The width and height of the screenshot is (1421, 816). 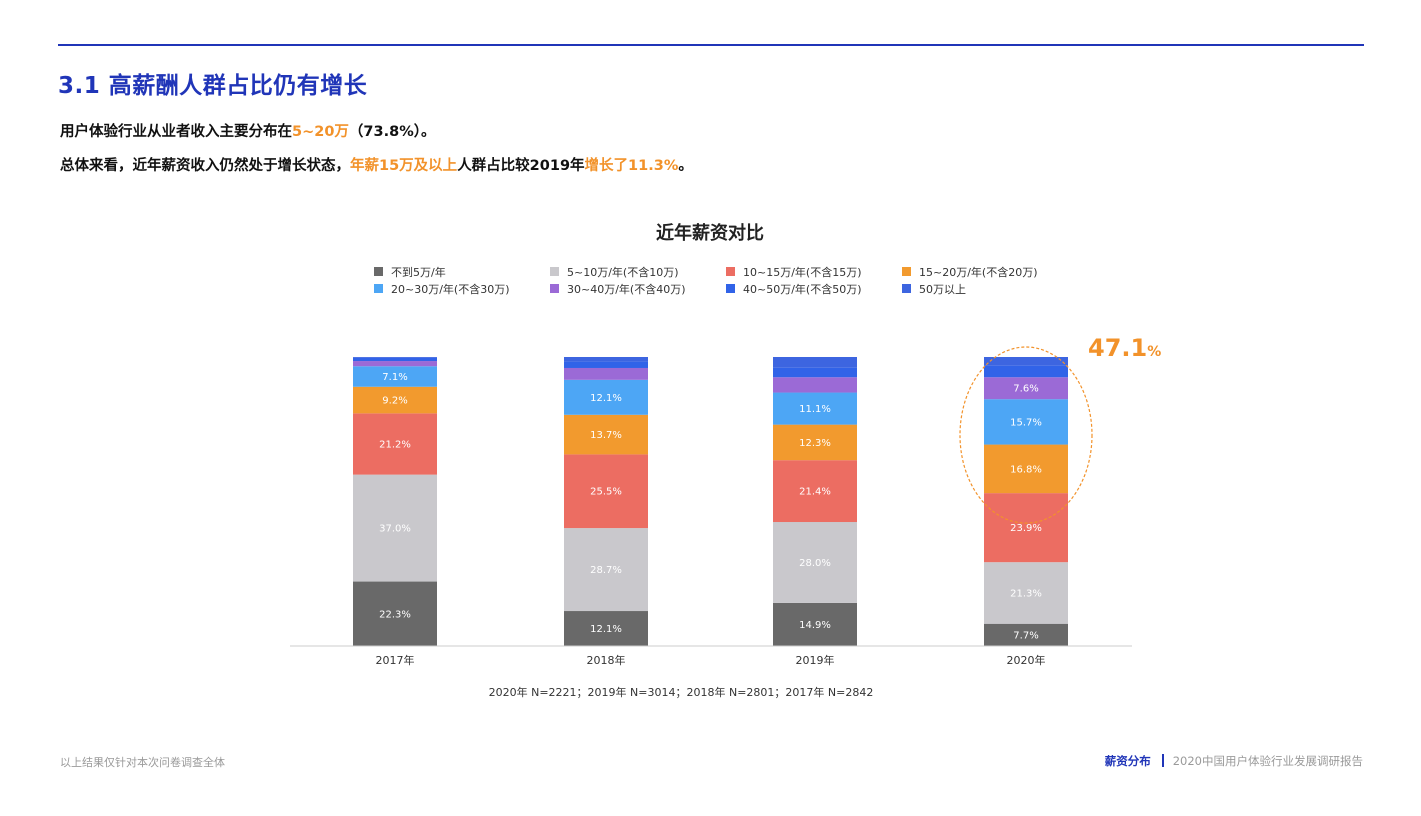 I want to click on summary-line-2-text: 总体来看，近年薪资收入仍然处于增长状态，, so click(x=205, y=166).